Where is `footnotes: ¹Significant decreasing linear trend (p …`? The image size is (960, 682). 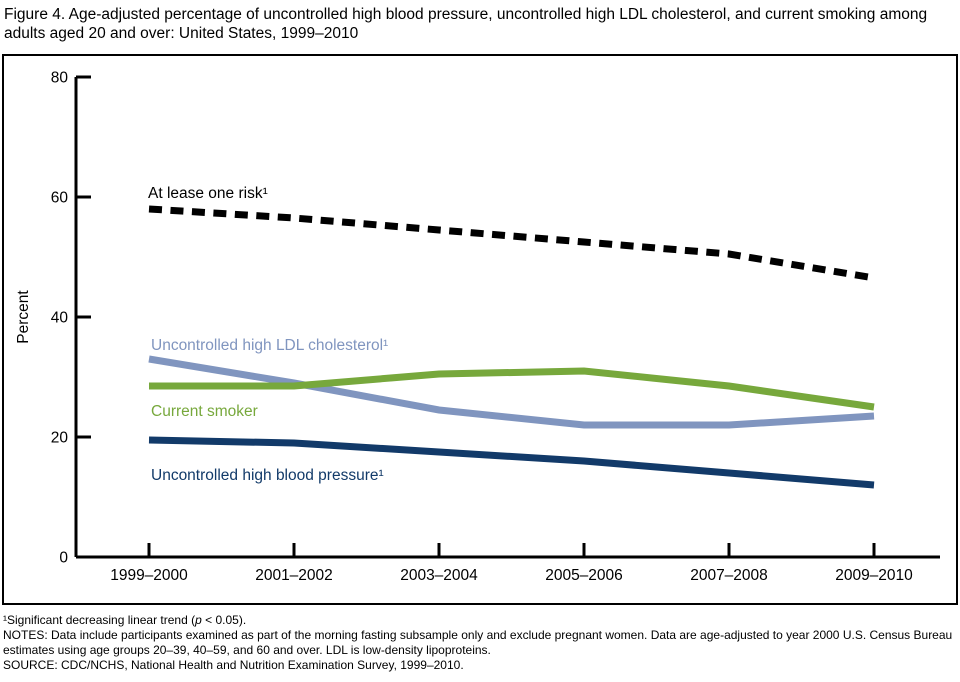 footnotes: ¹Significant decreasing linear trend (p … is located at coordinates (479, 643).